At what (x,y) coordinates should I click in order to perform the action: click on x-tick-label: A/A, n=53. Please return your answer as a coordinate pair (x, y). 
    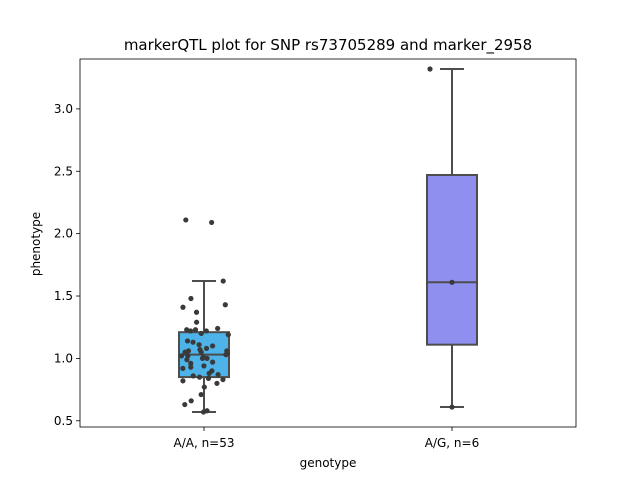
    Looking at the image, I should click on (203, 443).